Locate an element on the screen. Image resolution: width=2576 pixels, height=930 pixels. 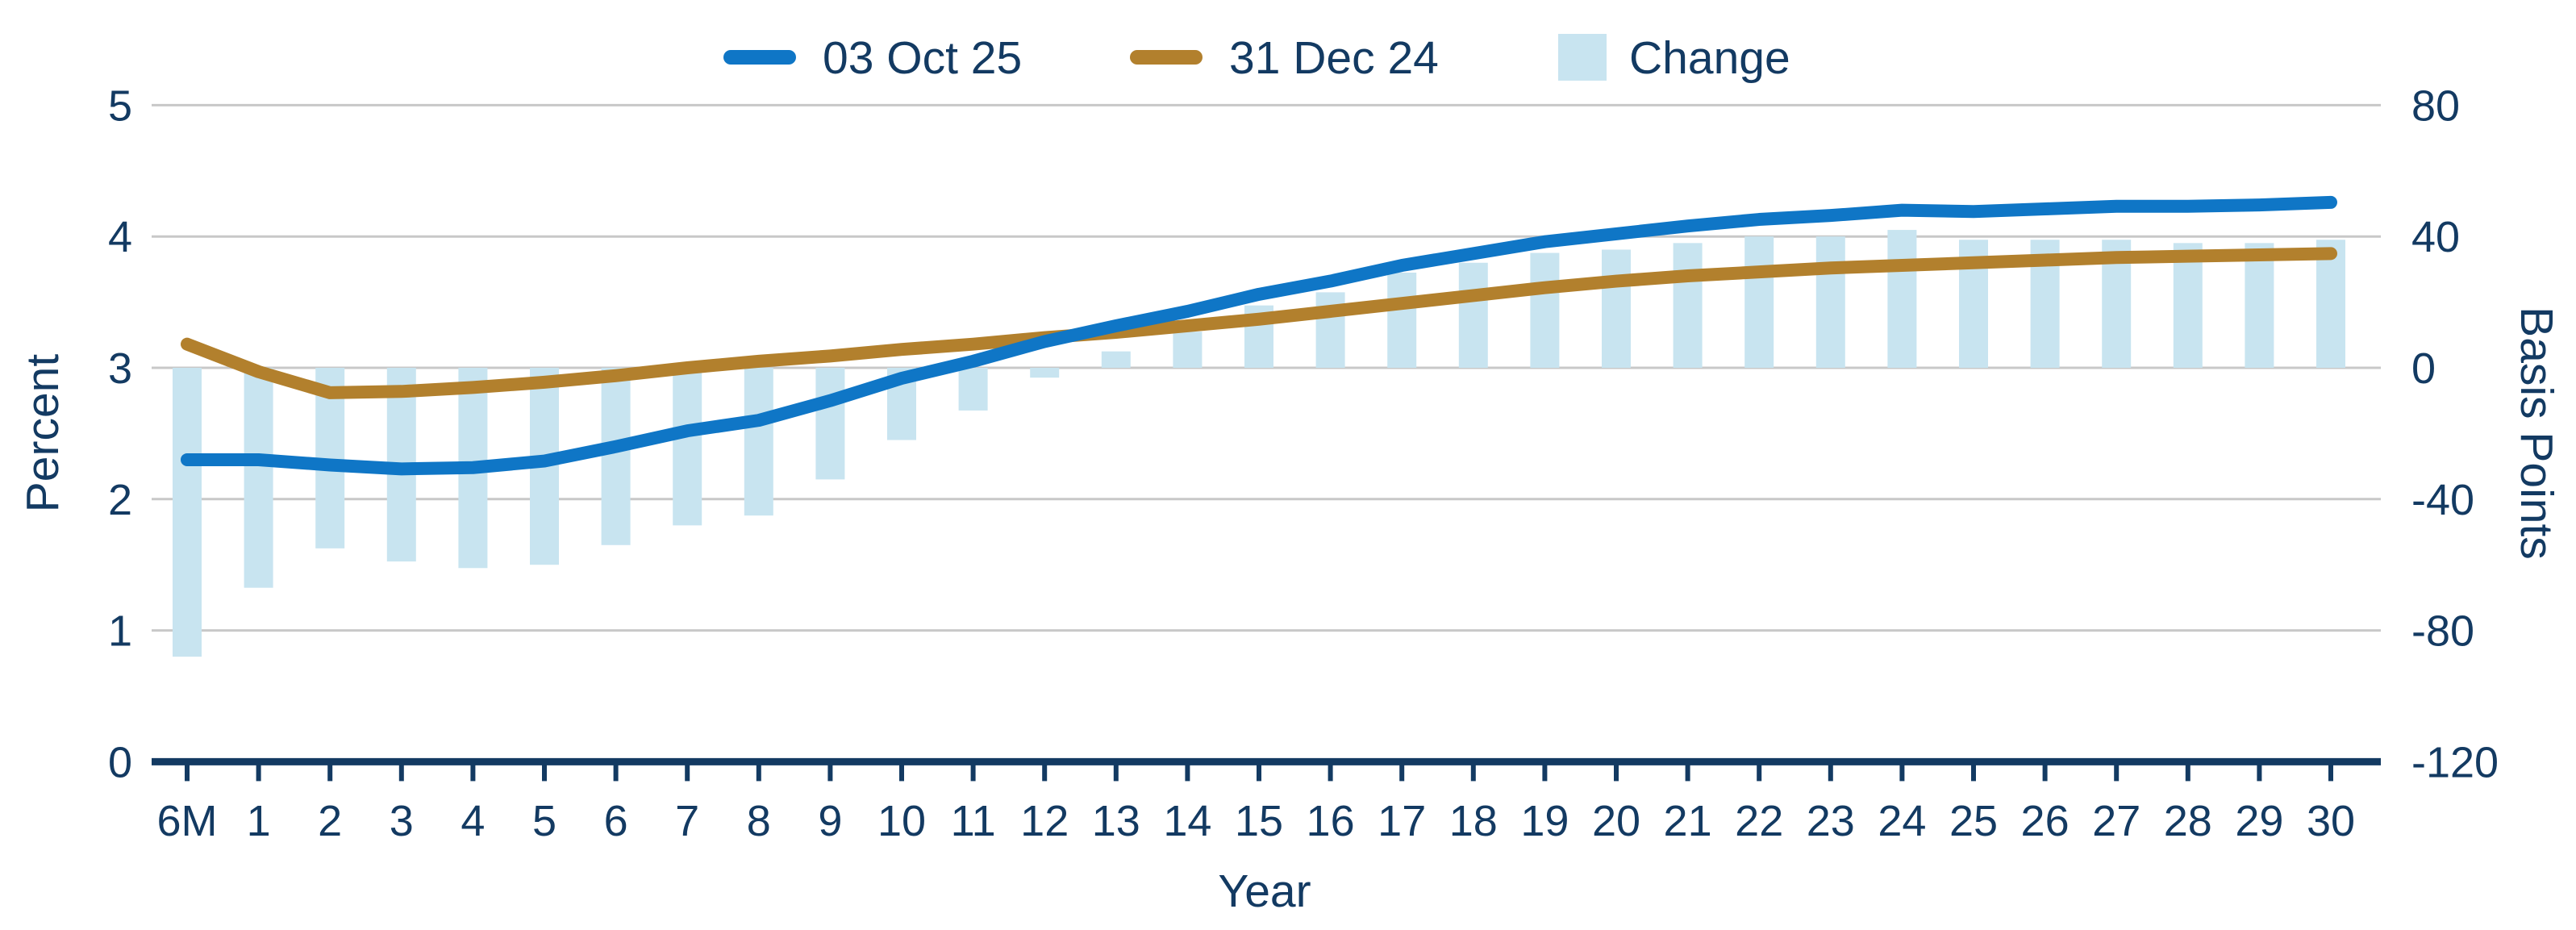
y-right-label-40: 40 is located at coordinates (2435, 237).